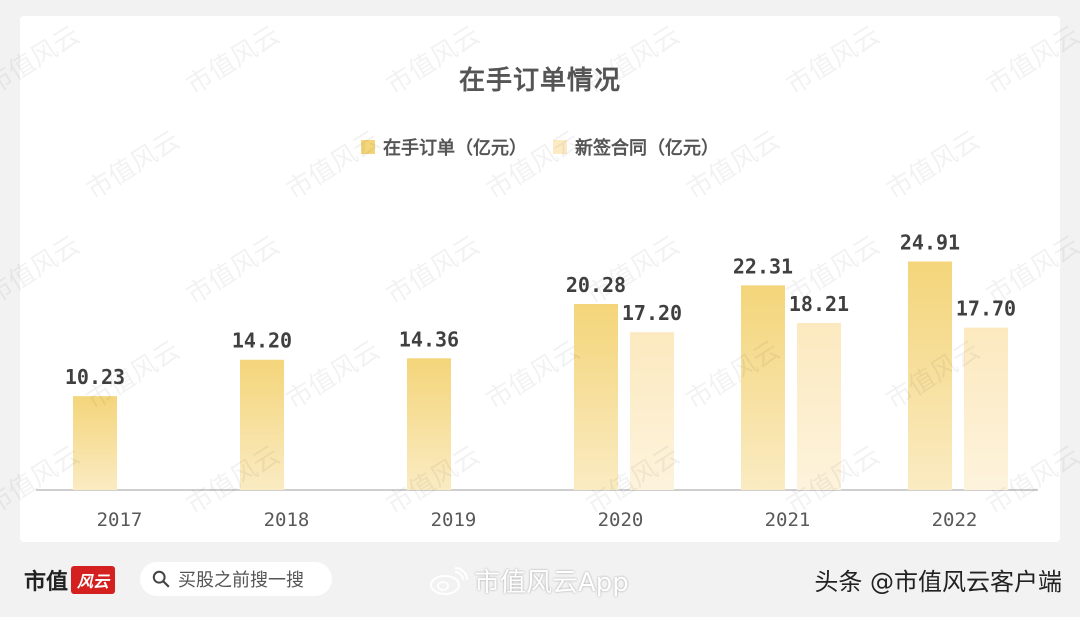 The height and width of the screenshot is (617, 1080). I want to click on bar-series1-2021, so click(819, 406).